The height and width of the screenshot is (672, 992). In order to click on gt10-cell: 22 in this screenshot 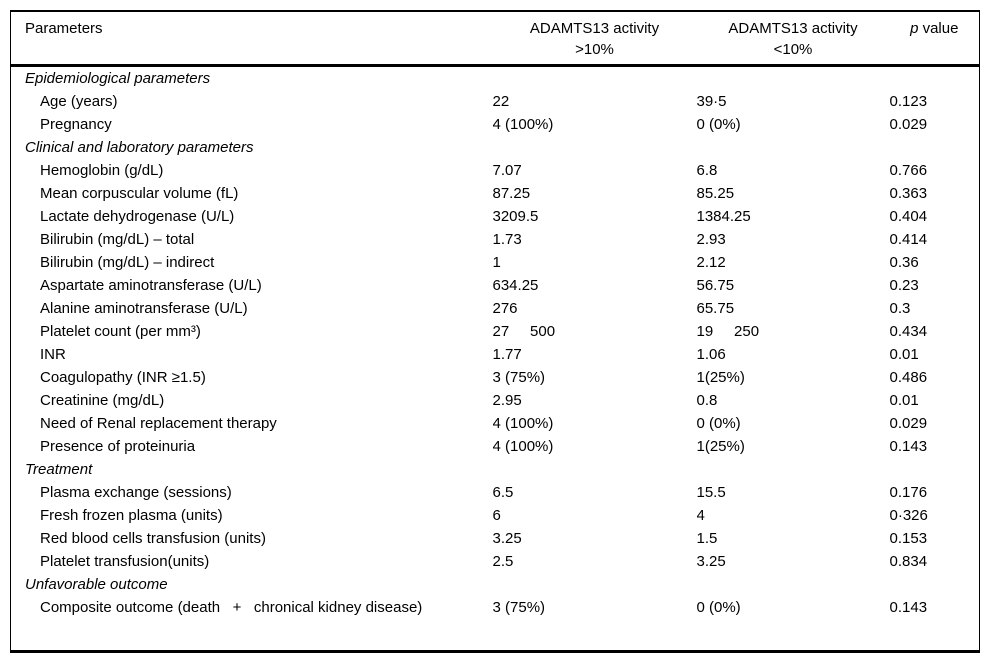, I will do `click(501, 101)`.